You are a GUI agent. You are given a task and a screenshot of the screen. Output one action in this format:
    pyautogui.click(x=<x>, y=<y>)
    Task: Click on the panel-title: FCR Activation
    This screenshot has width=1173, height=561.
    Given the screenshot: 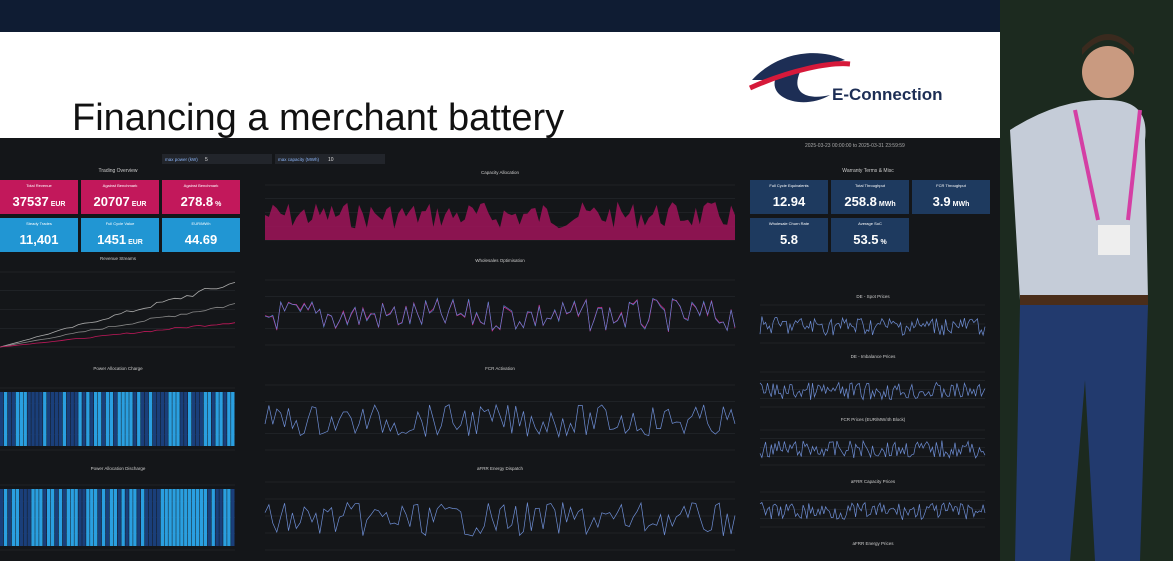 What is the action you would take?
    pyautogui.click(x=500, y=368)
    